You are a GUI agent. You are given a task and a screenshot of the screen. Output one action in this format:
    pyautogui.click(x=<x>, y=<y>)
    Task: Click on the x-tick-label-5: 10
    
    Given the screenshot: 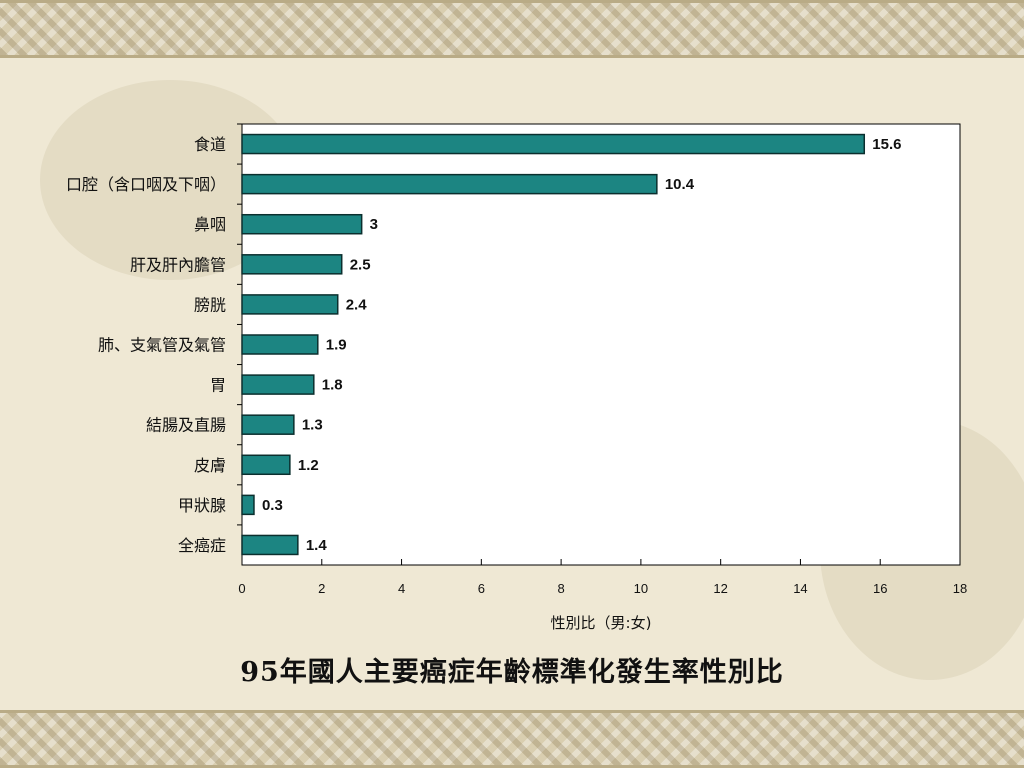 What is the action you would take?
    pyautogui.click(x=641, y=588)
    